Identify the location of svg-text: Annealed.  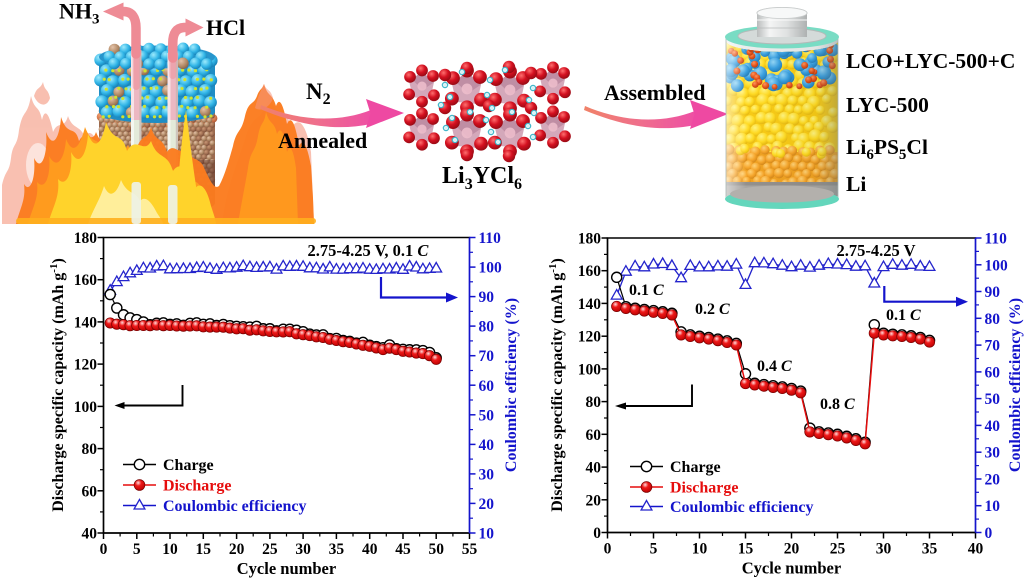
(322, 140).